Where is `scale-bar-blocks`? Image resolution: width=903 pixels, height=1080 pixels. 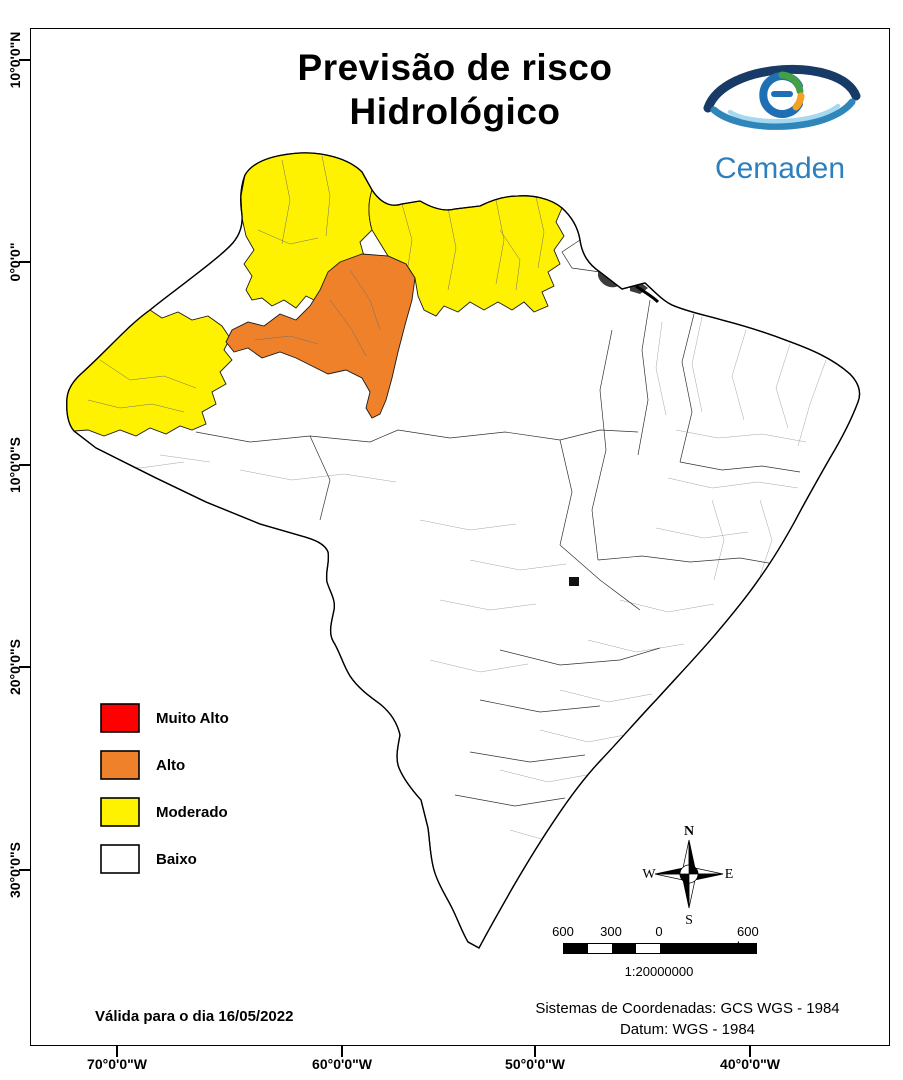 scale-bar-blocks is located at coordinates (660, 948).